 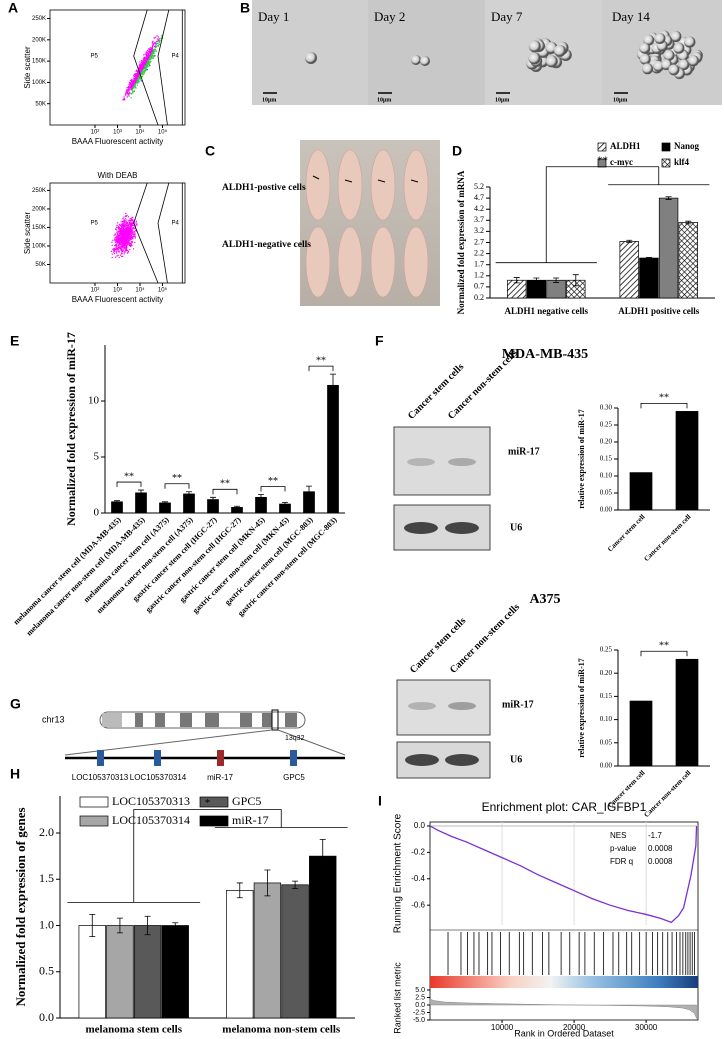 I want to click on plot-frame, so click(x=564, y=921).